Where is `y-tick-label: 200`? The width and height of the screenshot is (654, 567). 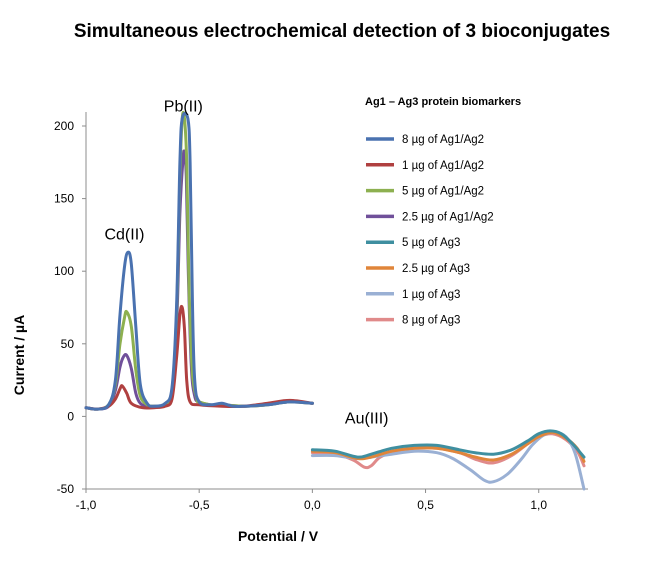 y-tick-label: 200 is located at coordinates (64, 126).